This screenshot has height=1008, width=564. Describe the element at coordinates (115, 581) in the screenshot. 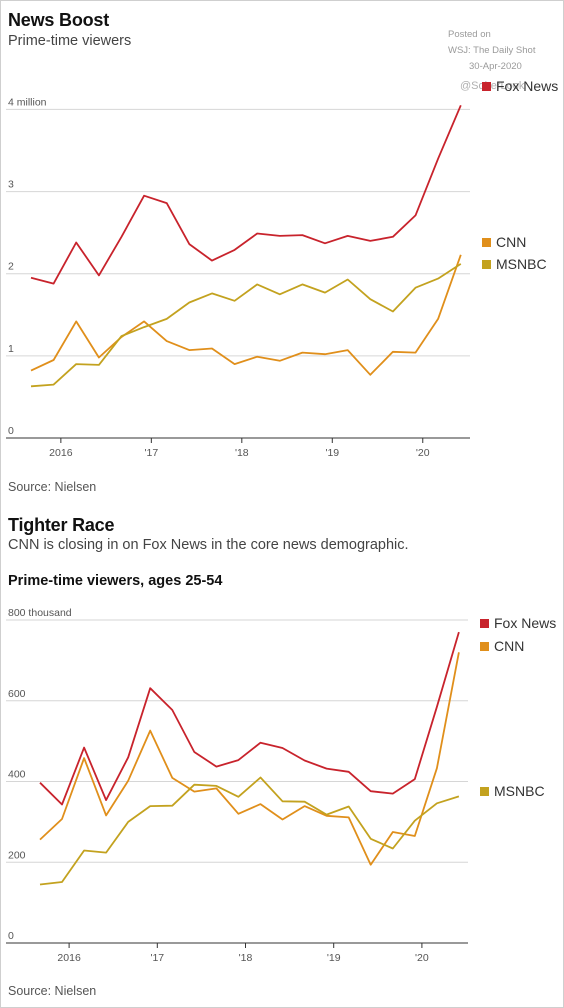

I see `chart2-subhead: Prime-time viewers, ages 25-54` at that location.